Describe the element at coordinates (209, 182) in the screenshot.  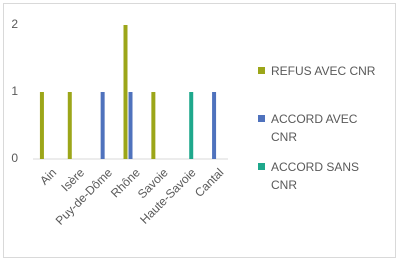
I see `x-tick-label: Cantal` at that location.